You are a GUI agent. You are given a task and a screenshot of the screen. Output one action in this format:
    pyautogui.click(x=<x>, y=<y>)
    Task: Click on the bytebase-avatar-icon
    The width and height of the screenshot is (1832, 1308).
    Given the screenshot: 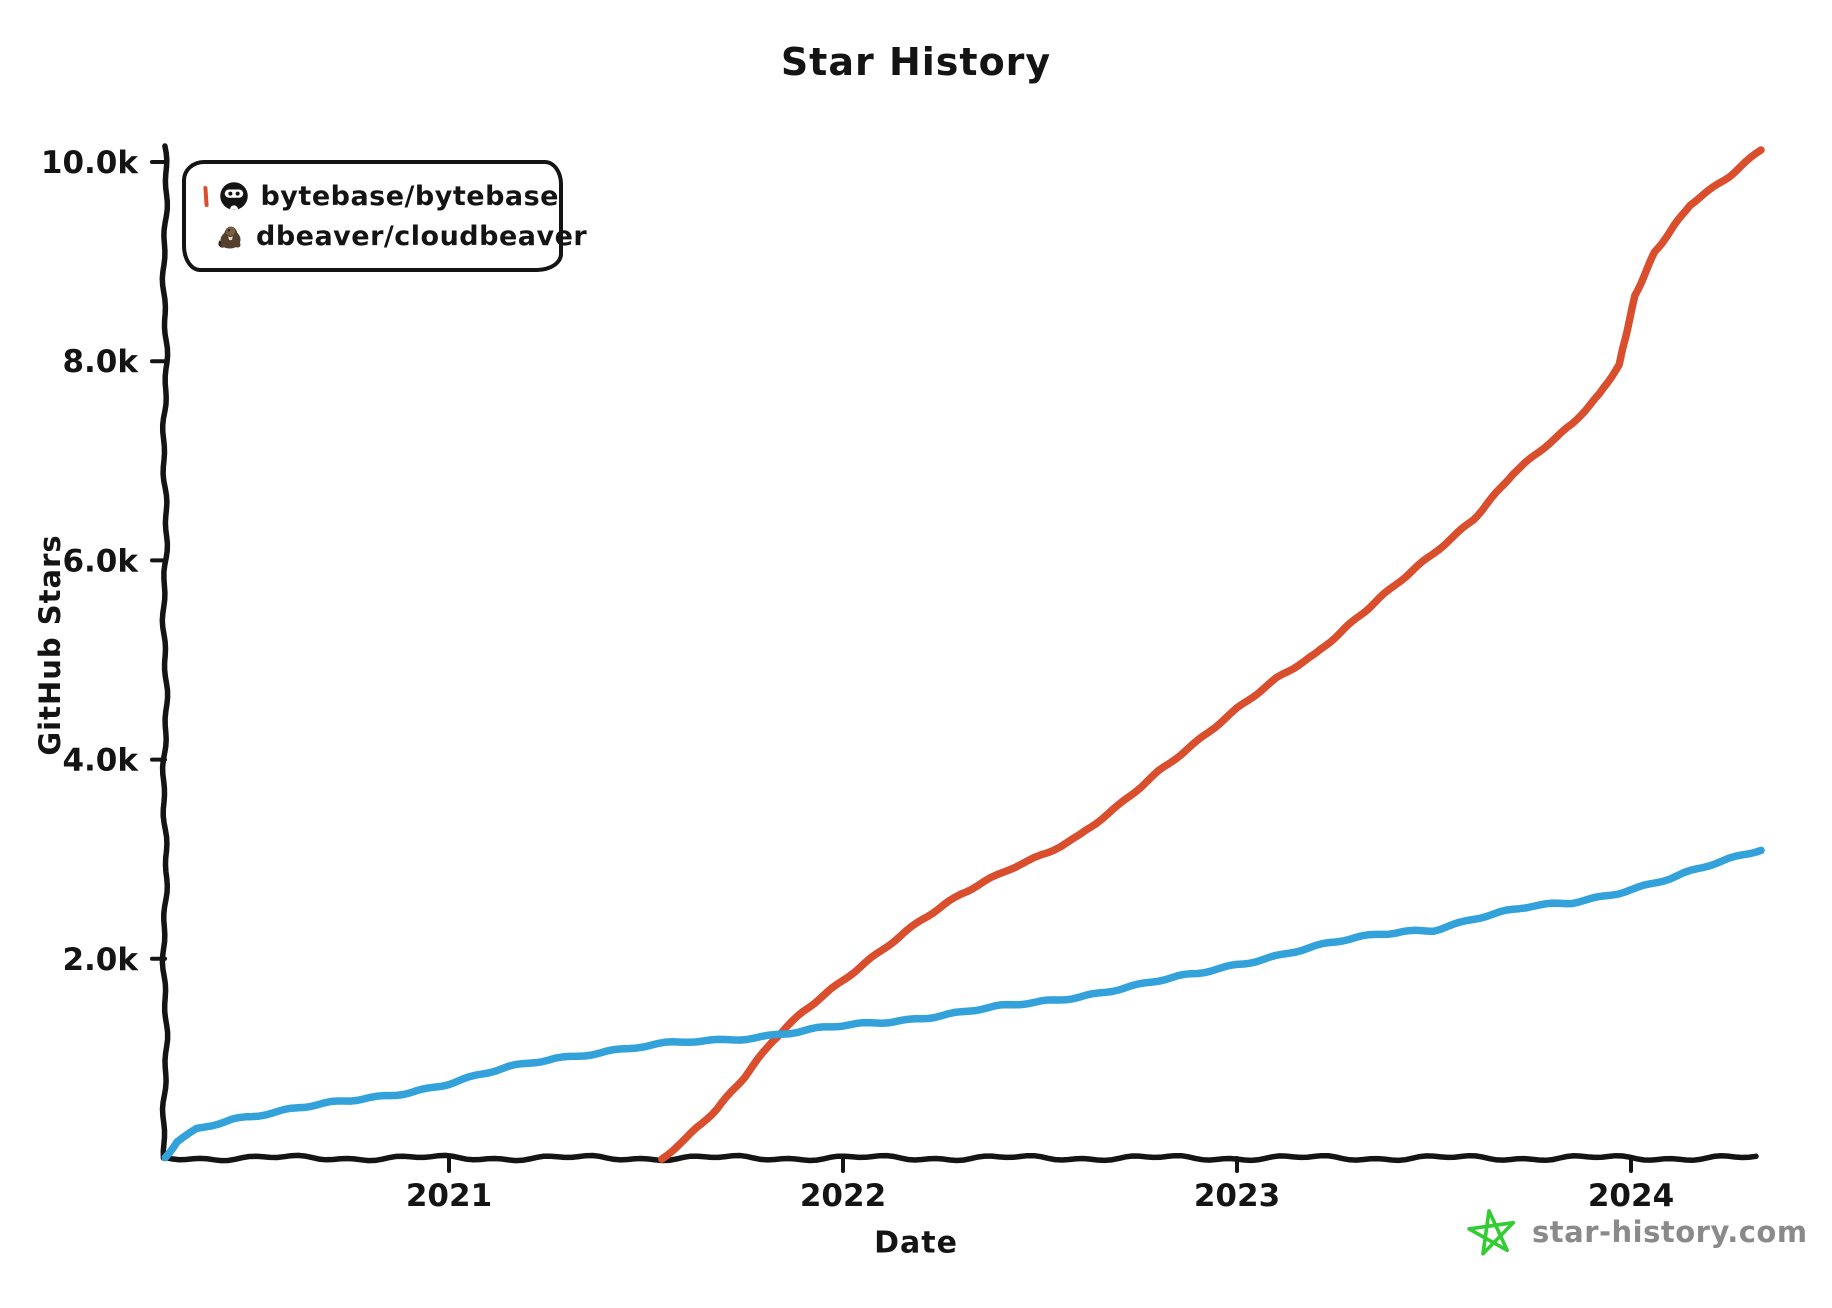 What is the action you would take?
    pyautogui.click(x=234, y=196)
    